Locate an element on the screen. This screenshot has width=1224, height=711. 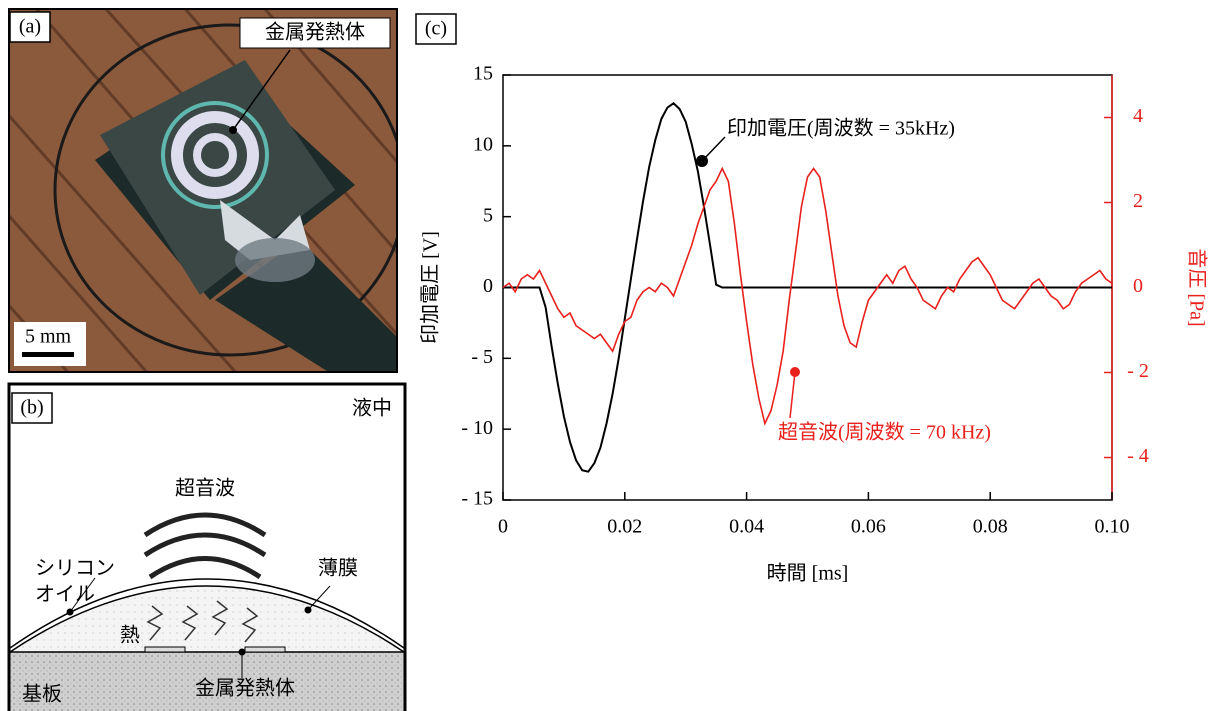
x-tick-label: 0.02 is located at coordinates (624, 527).